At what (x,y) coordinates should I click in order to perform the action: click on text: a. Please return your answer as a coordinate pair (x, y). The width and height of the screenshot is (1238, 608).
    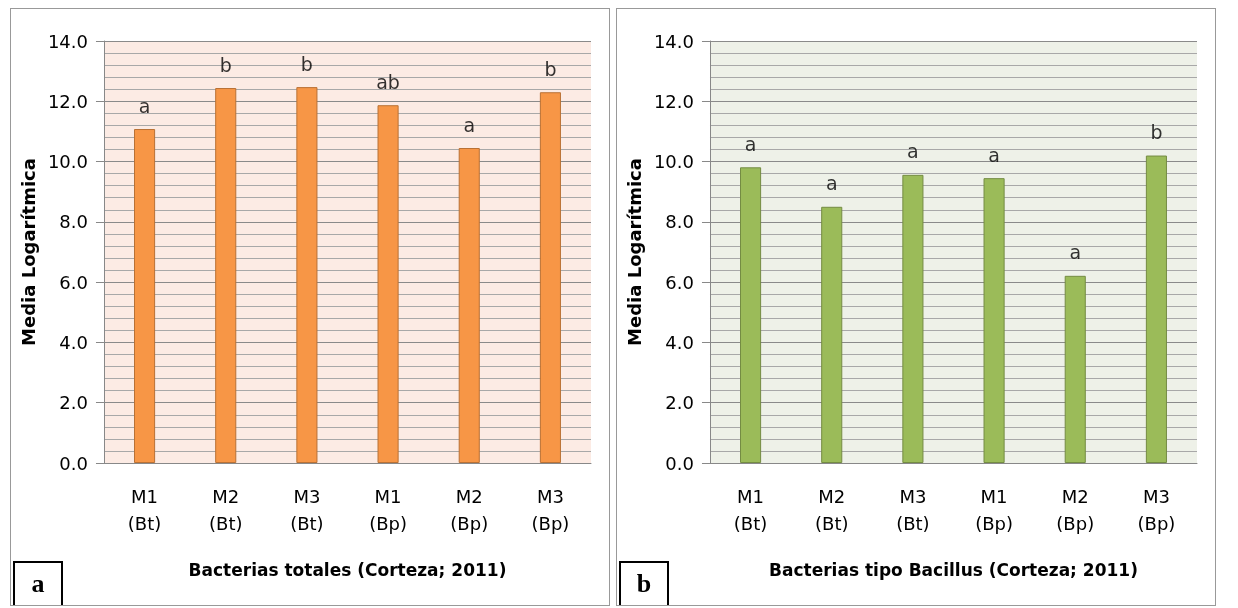
    Looking at the image, I should click on (38, 583).